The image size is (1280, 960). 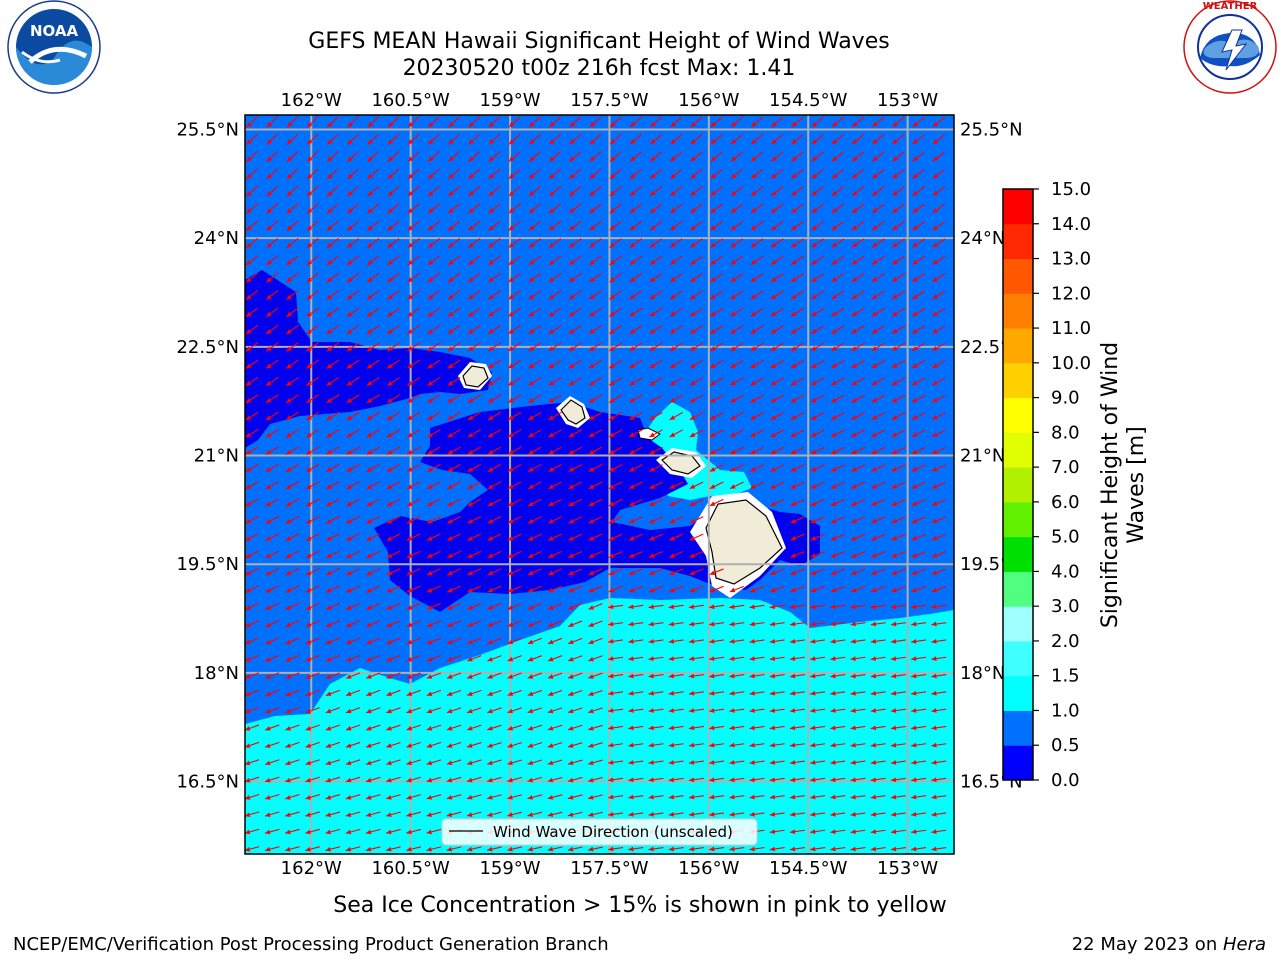 What do you see at coordinates (609, 868) in the screenshot?
I see `lon-tick-label-bottom: 157.5°W` at bounding box center [609, 868].